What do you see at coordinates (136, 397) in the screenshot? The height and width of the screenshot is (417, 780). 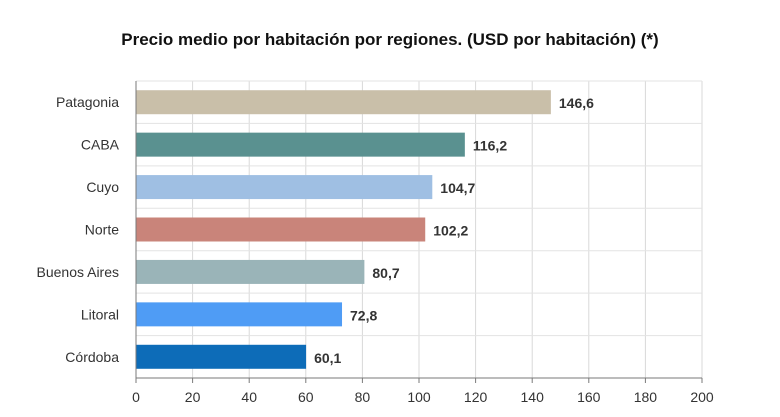 I see `x-tick-label: 0` at bounding box center [136, 397].